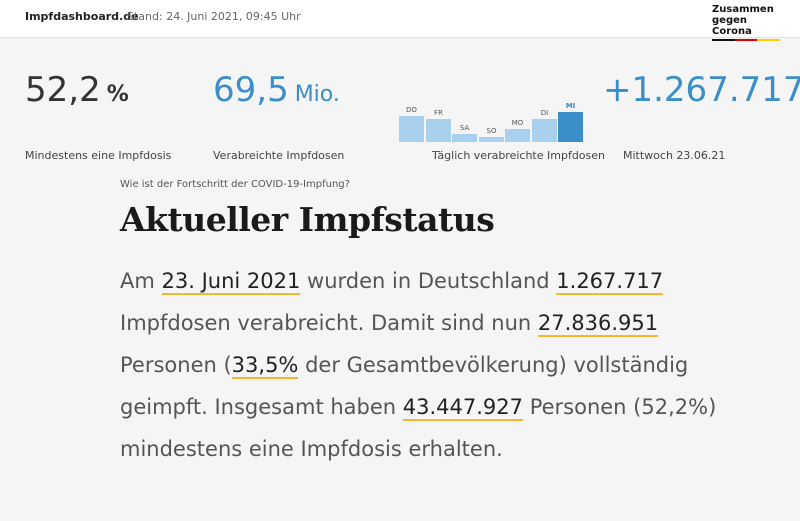  What do you see at coordinates (598, 324) in the screenshot?
I see `highlight-fully-vaccinated: 27.836.951` at bounding box center [598, 324].